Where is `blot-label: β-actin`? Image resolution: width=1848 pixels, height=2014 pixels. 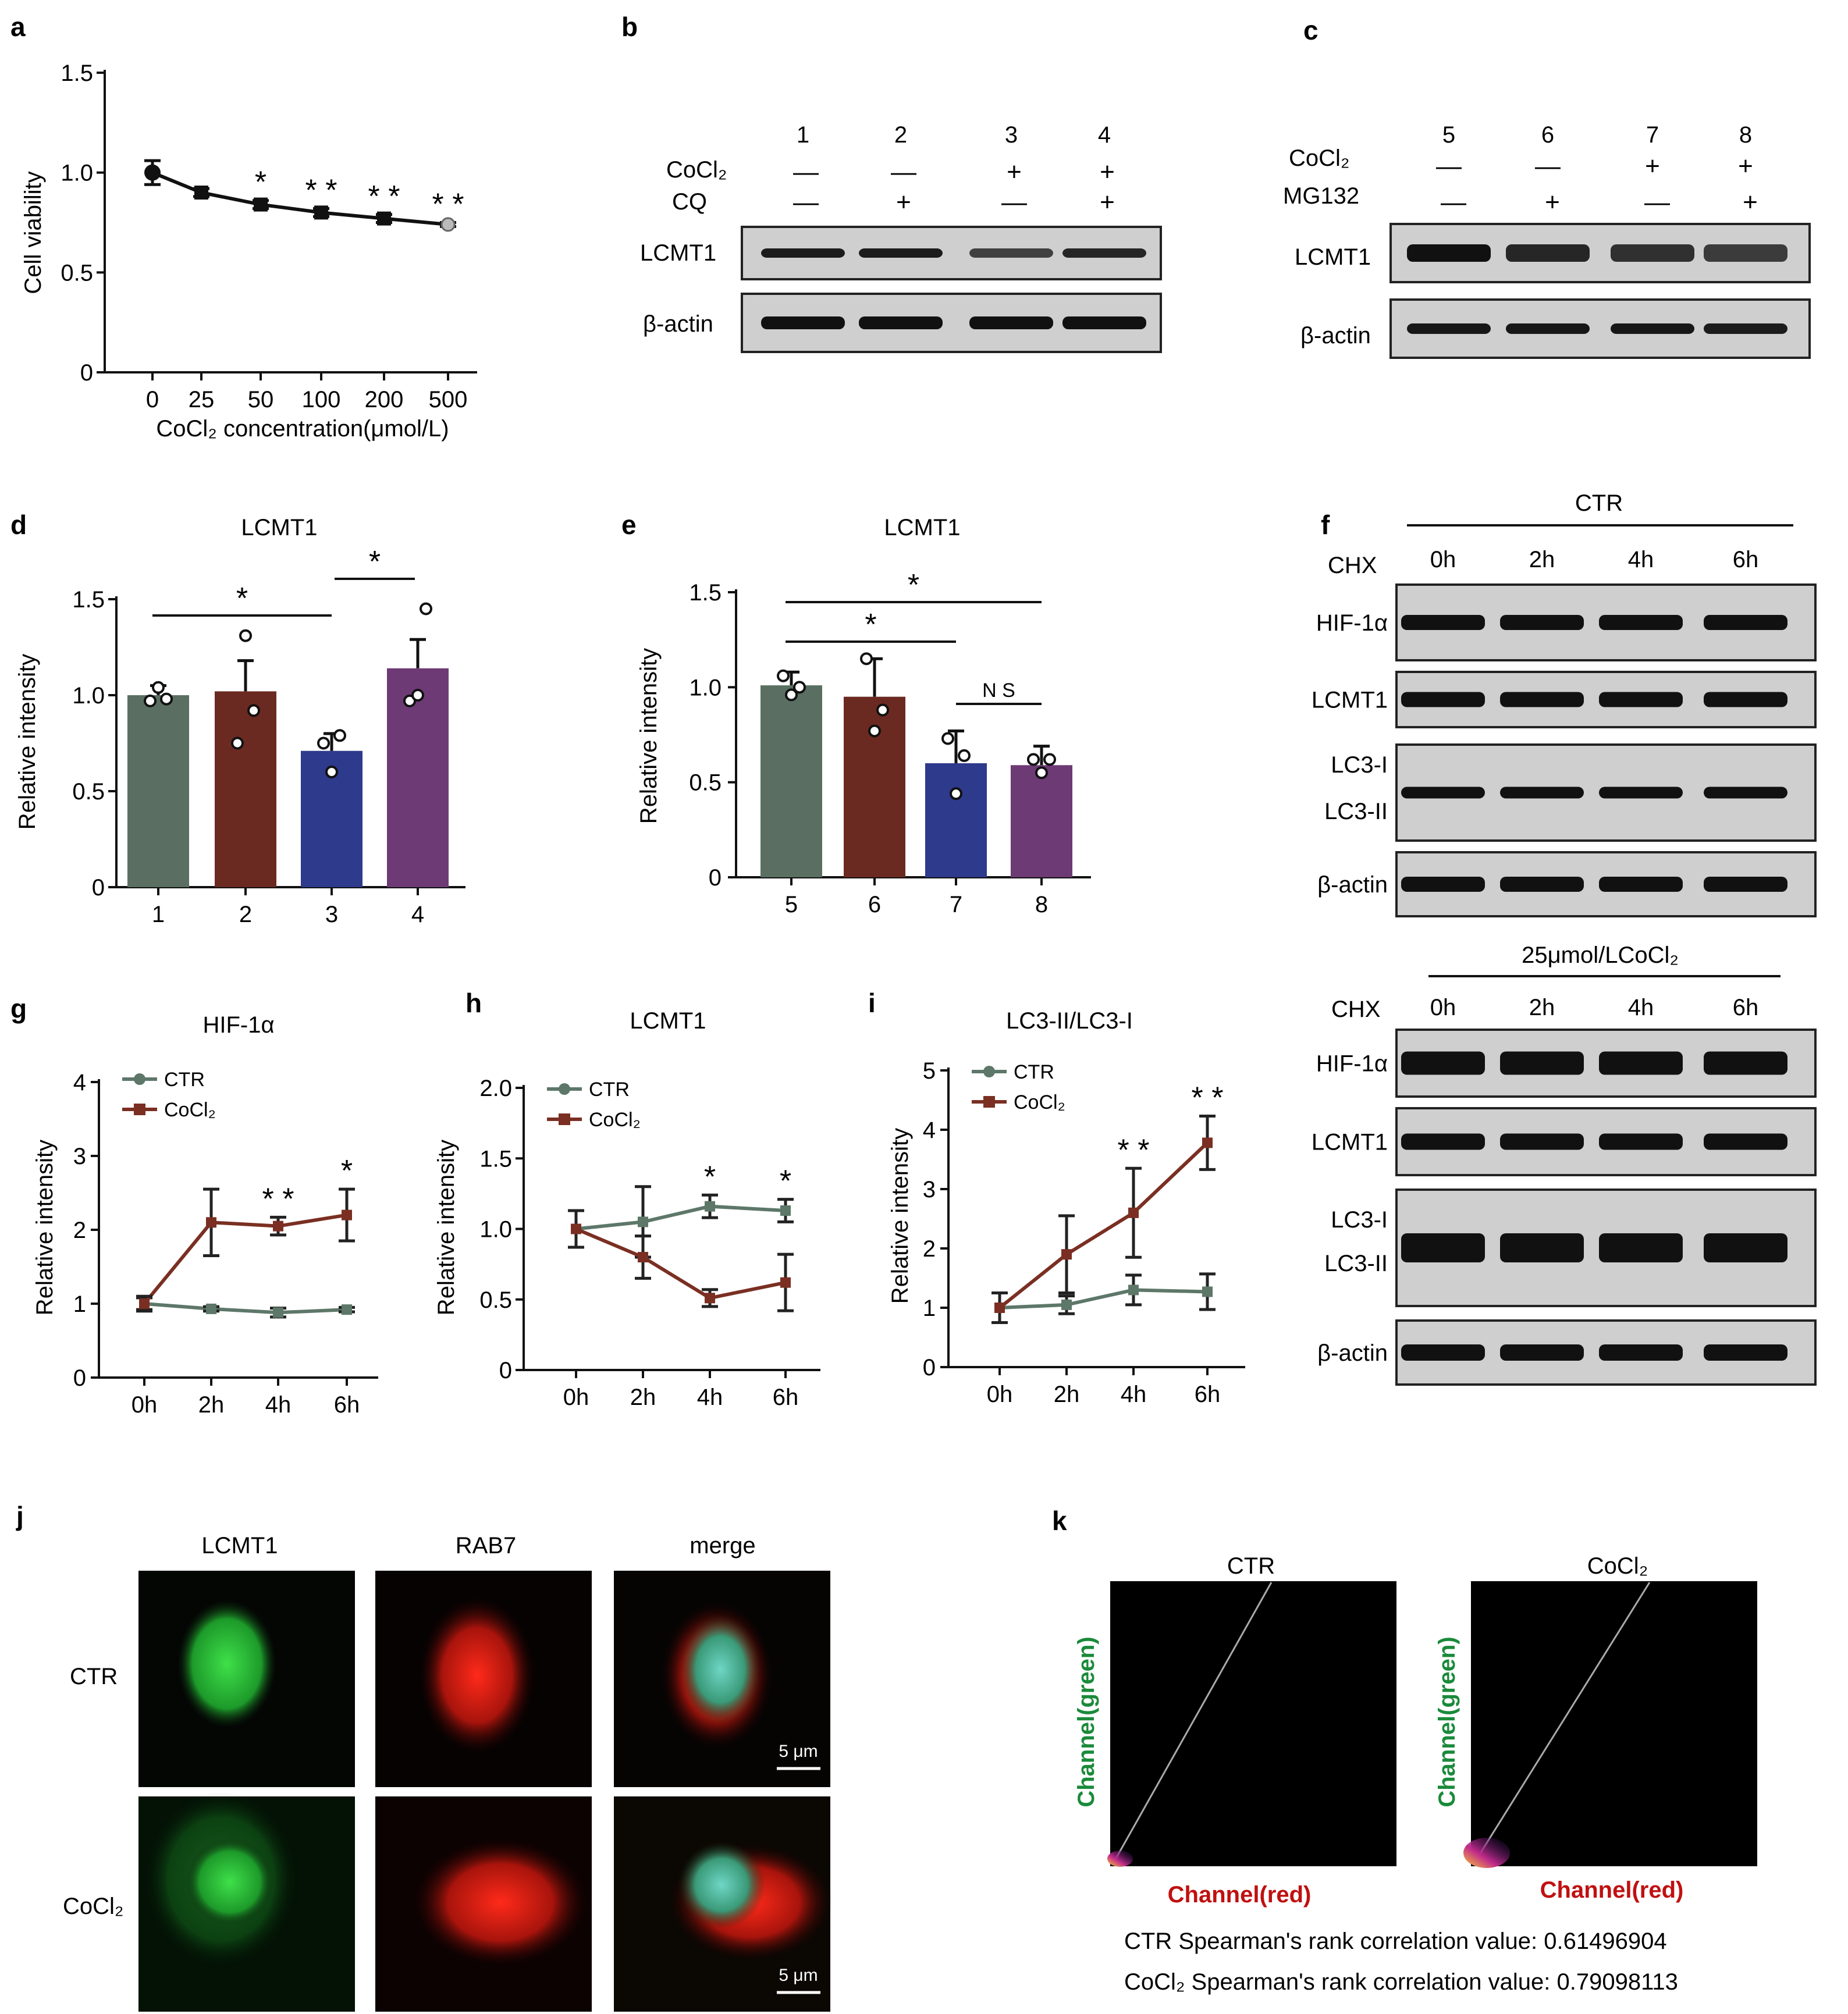
blot-label: β-actin is located at coordinates (1353, 885).